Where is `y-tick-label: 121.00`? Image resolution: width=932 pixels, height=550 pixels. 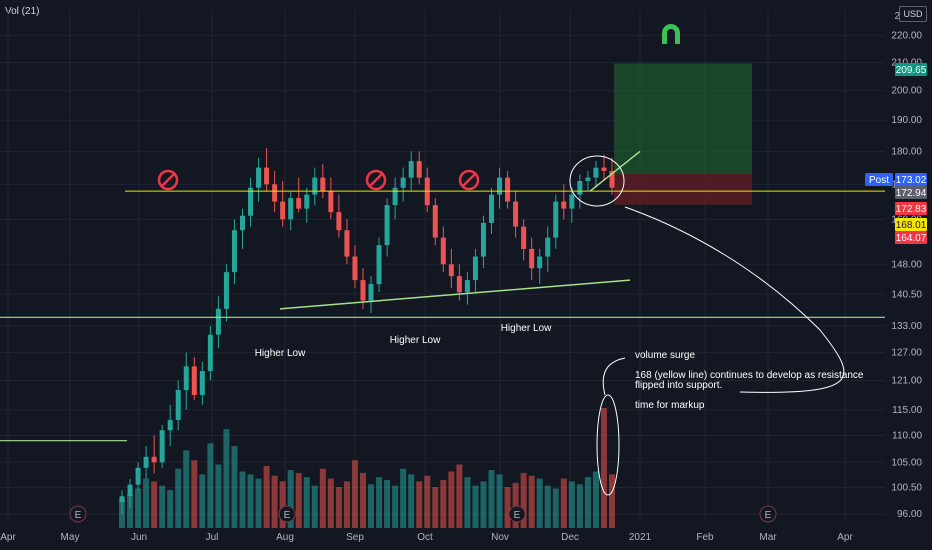
y-tick-label: 121.00 is located at coordinates (906, 380).